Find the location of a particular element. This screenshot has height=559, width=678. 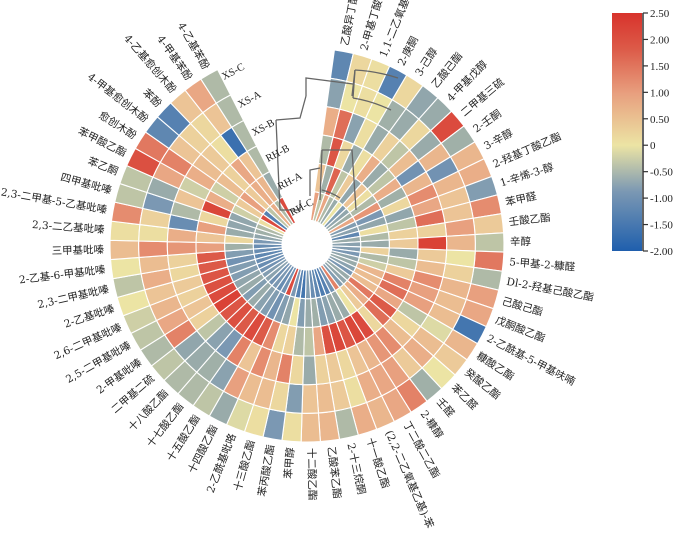

ring-label-xs-b: XS-B is located at coordinates (263, 128).